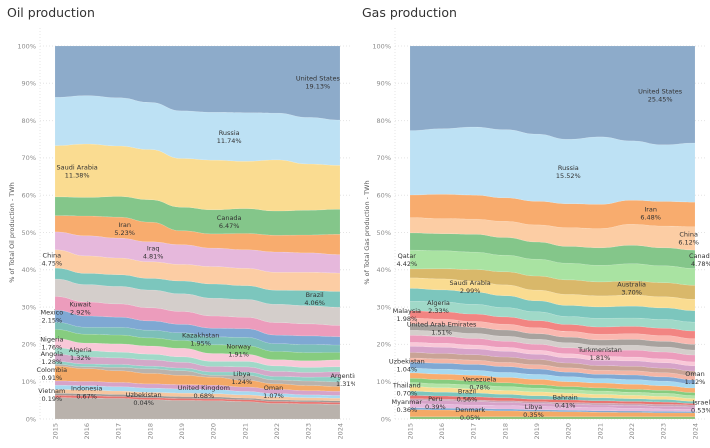 The height and width of the screenshot is (448, 710). What do you see at coordinates (660, 100) in the screenshot?
I see `label-share: 25.45%` at bounding box center [660, 100].